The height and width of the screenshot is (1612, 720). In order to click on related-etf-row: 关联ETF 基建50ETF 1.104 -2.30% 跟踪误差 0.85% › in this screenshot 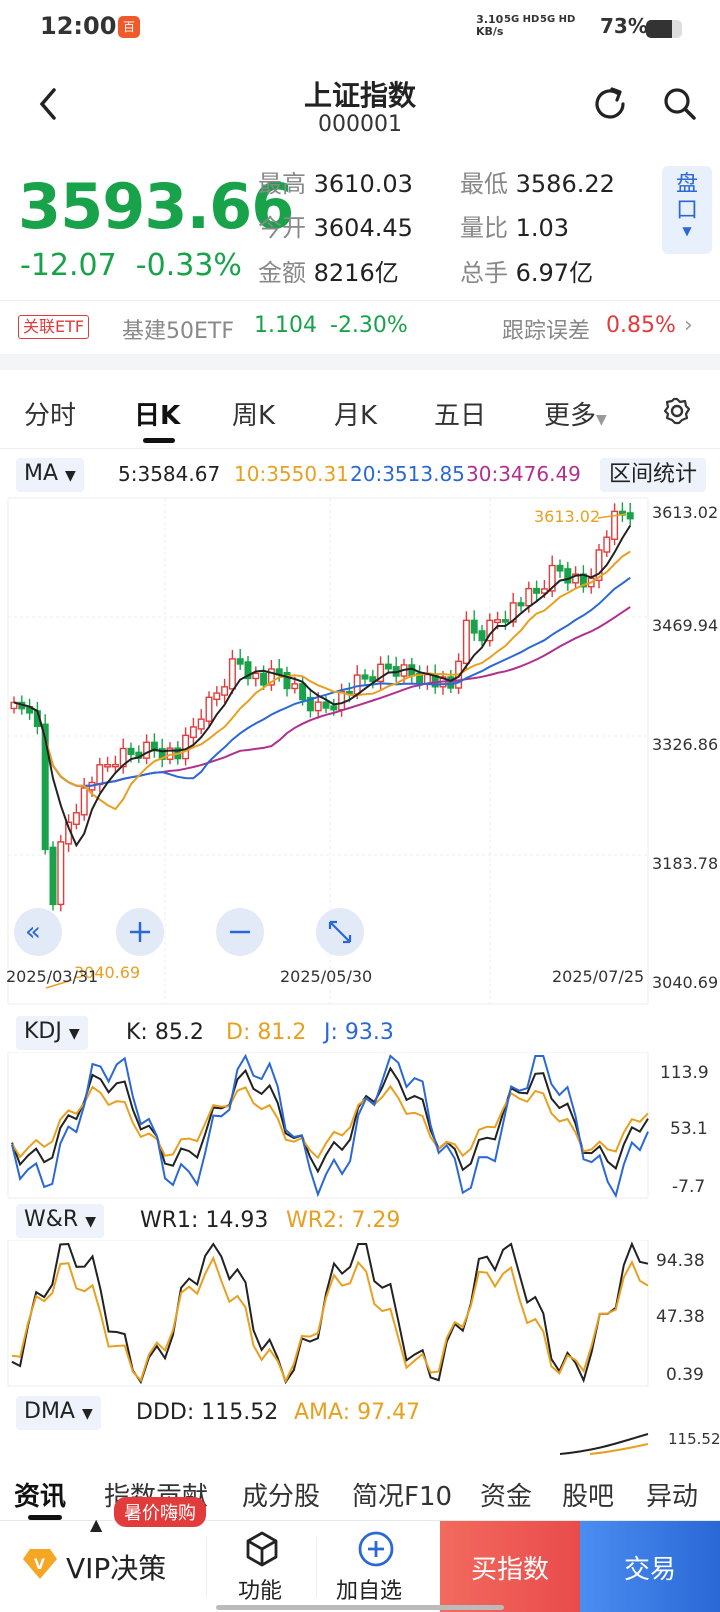, I will do `click(360, 327)`.